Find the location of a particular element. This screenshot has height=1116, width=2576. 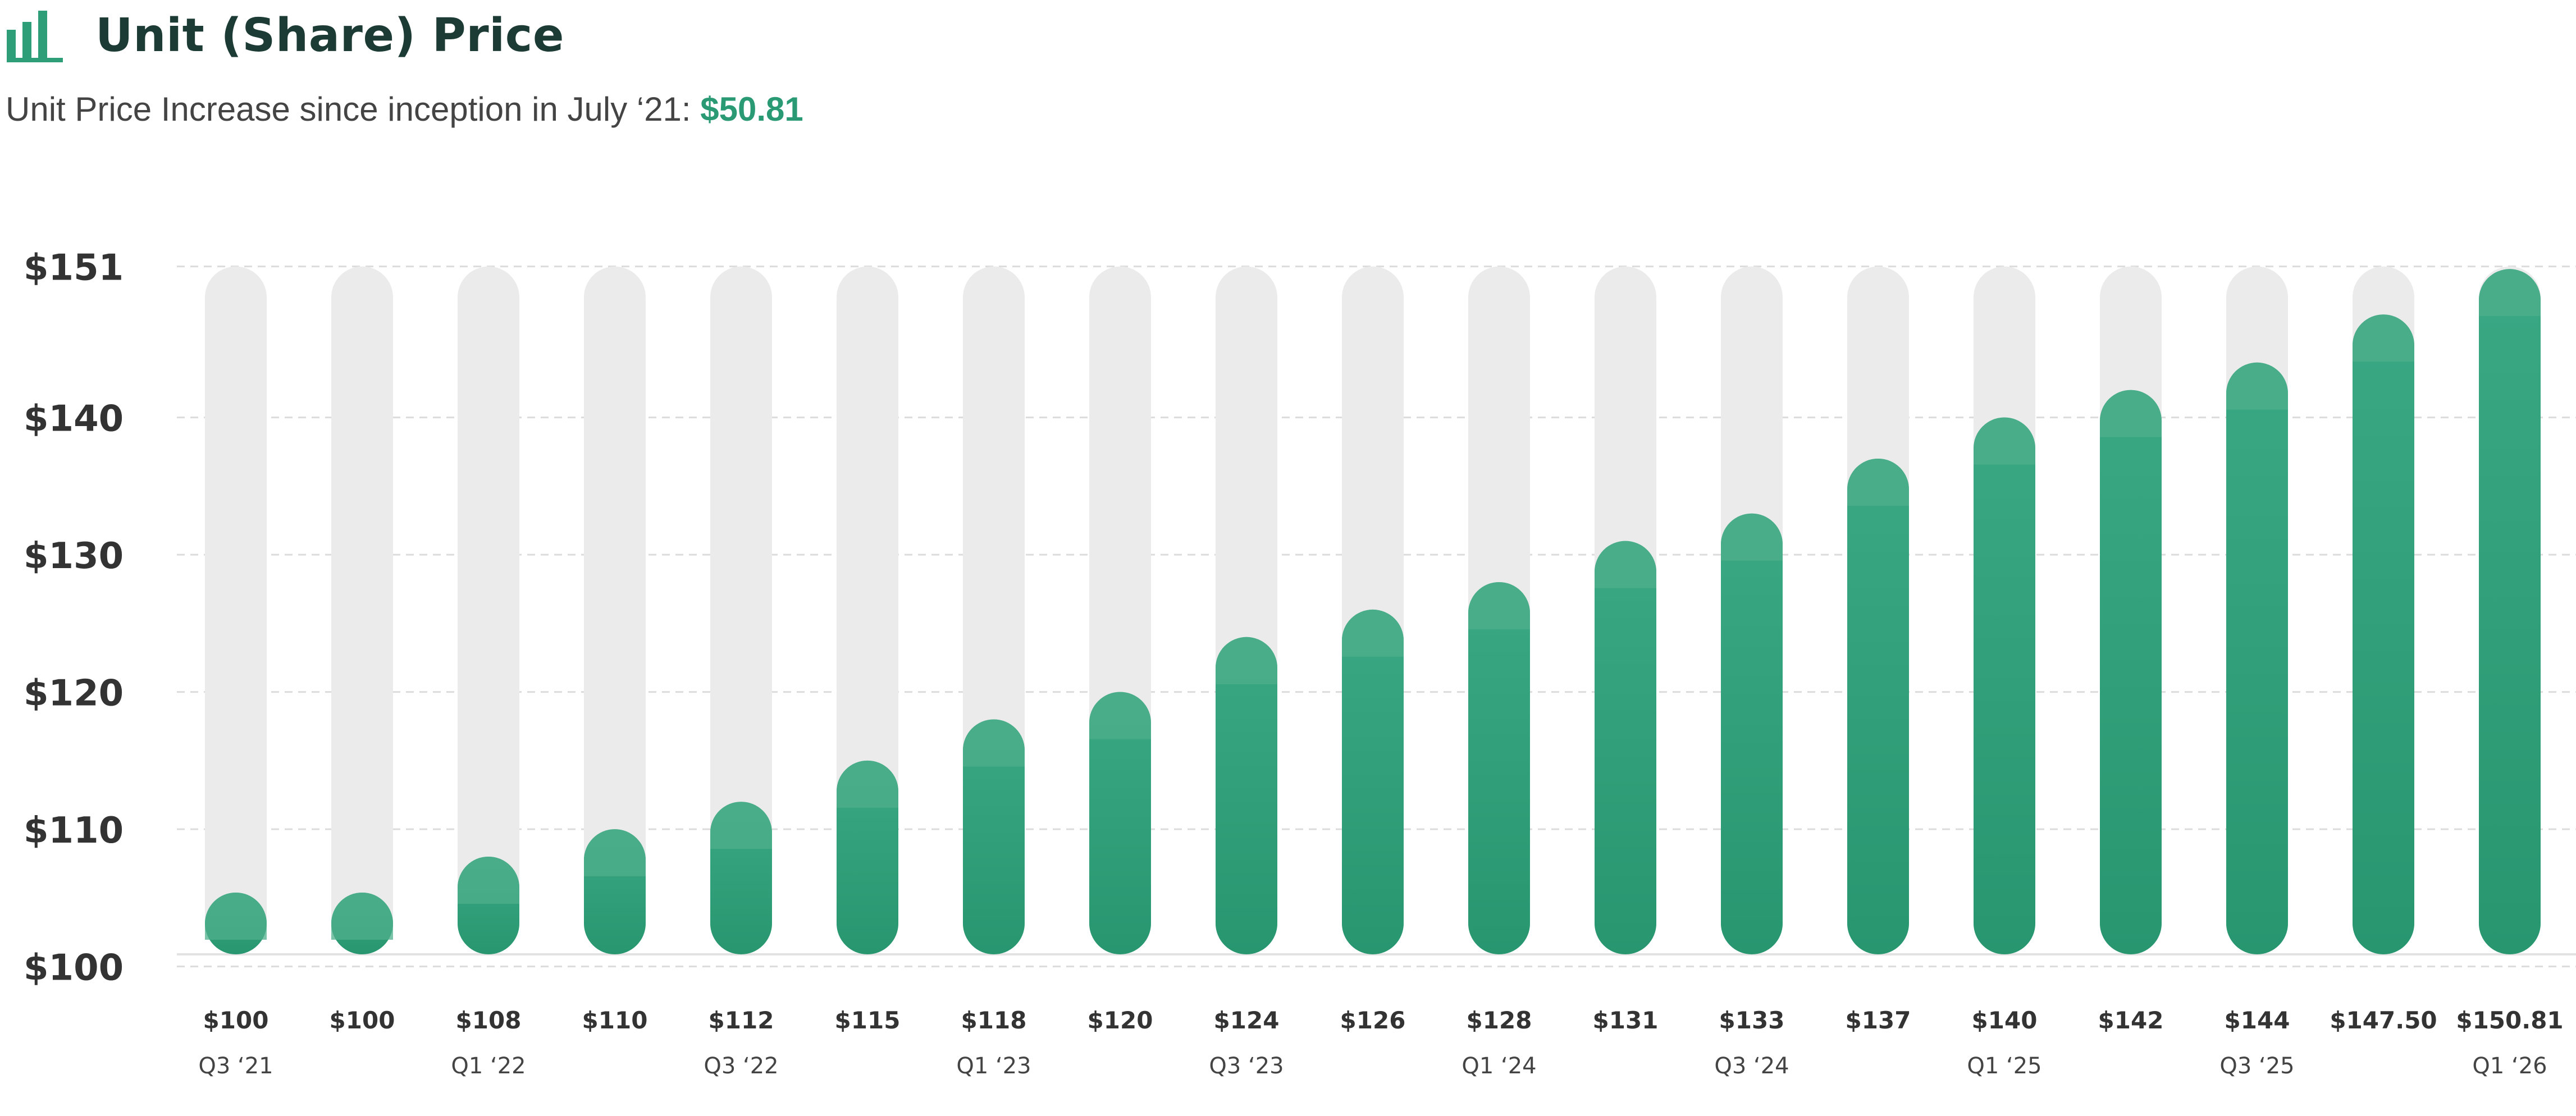

x-category-label: Q1 ‘25 is located at coordinates (2004, 1066).